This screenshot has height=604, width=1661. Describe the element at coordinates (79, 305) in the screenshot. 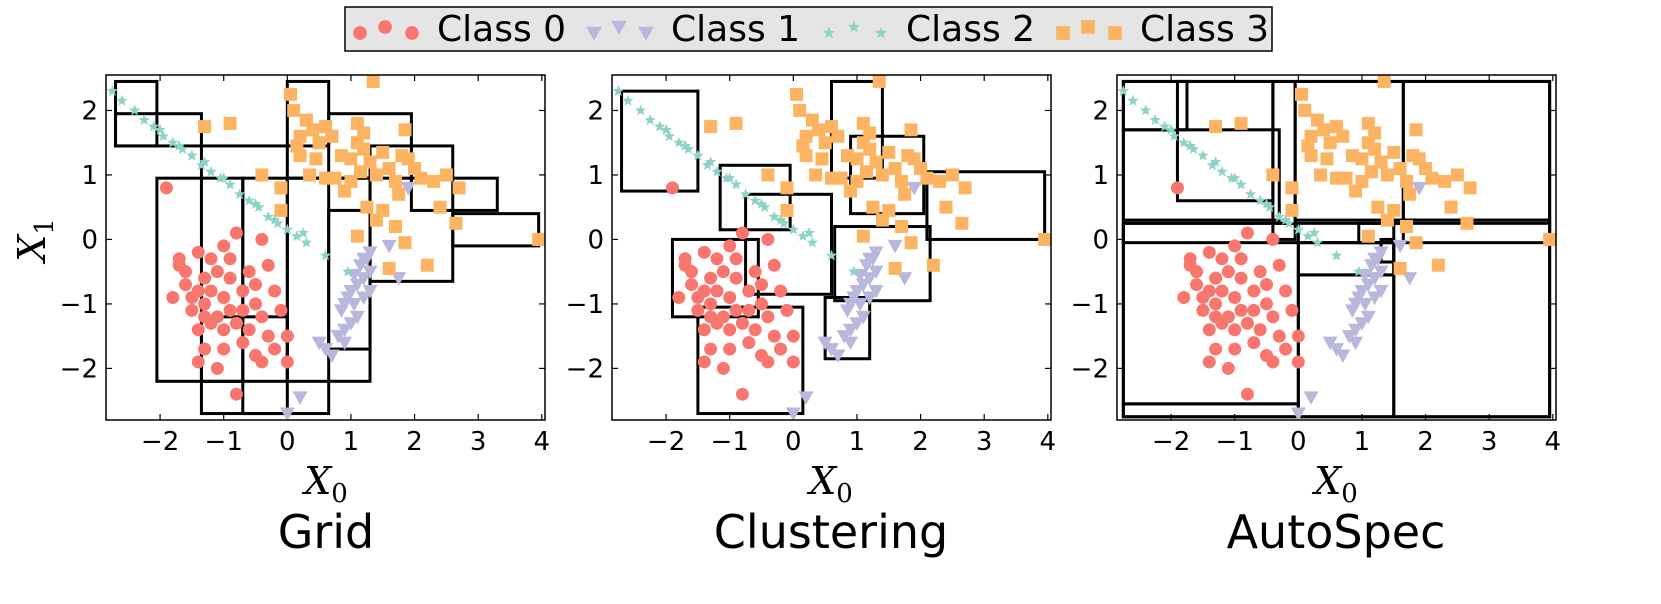

I see `y-tick-label: −1` at that location.